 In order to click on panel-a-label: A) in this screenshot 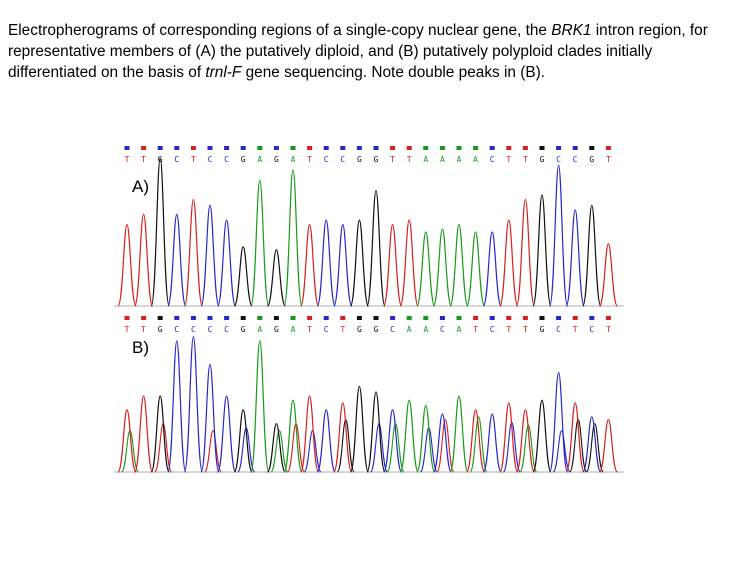, I will do `click(140, 186)`.